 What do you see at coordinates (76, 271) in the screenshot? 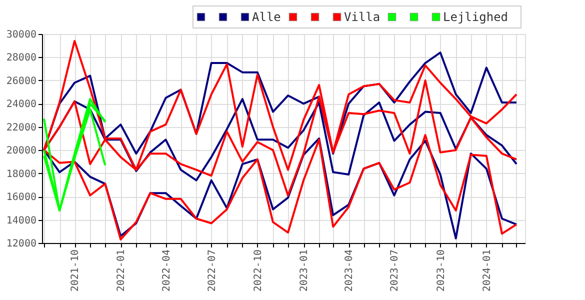
I see `x-tick-label: 2021-10` at bounding box center [76, 271].